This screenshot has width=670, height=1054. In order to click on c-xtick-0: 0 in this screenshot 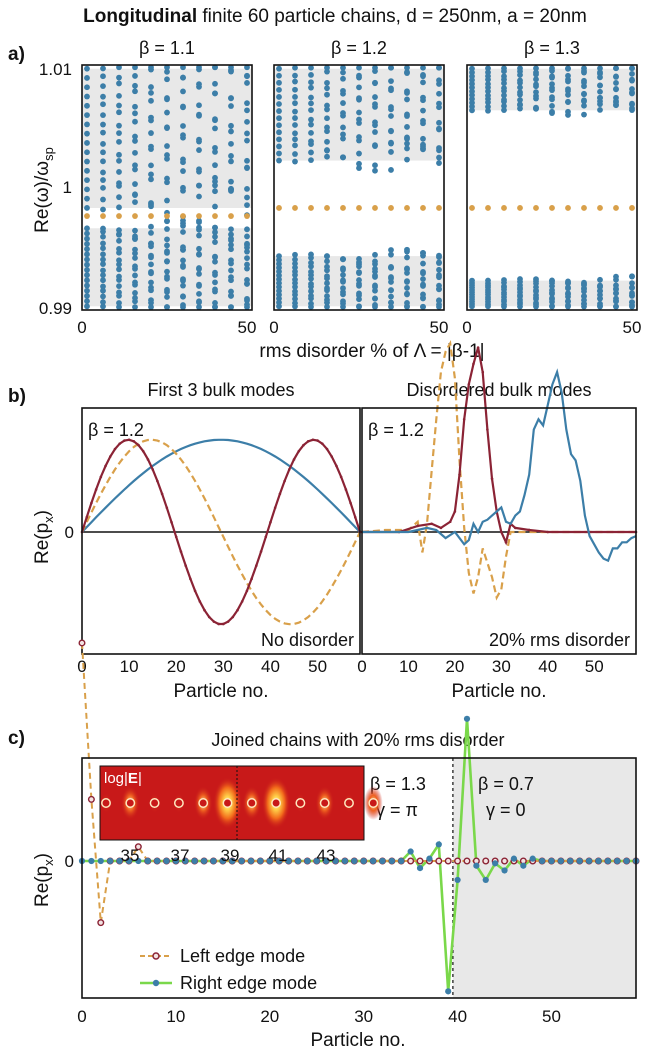, I will do `click(81, 1016)`.